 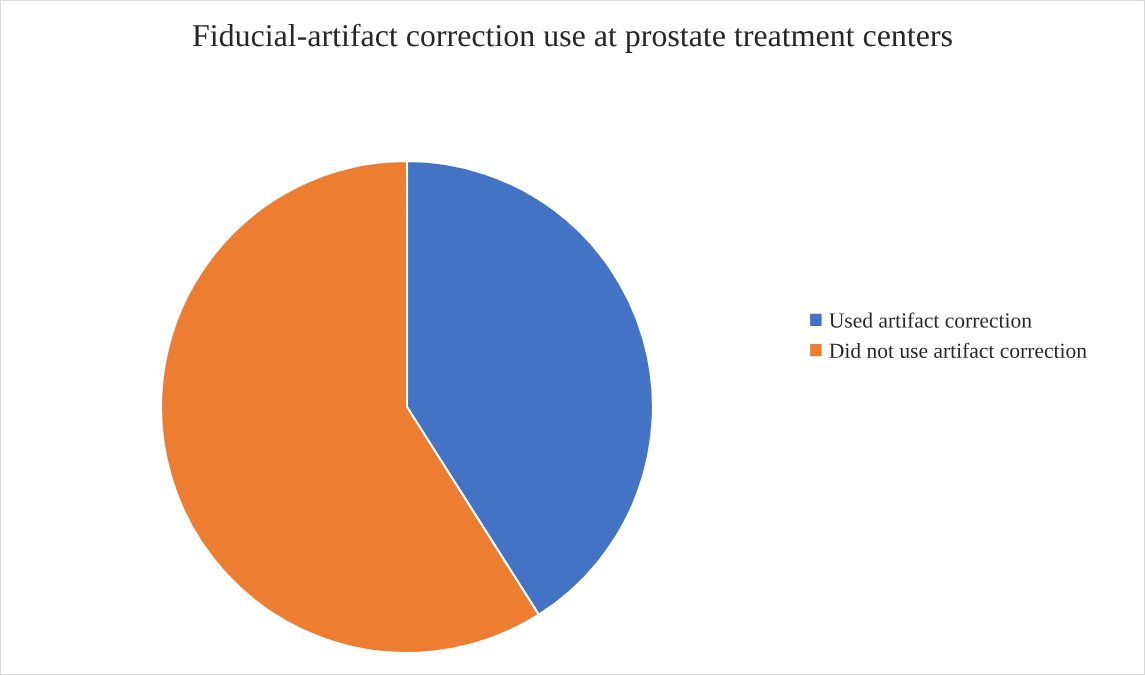 I want to click on chart-title: Fiducial-artifact correction use at prostate treatment centers, so click(x=572, y=38).